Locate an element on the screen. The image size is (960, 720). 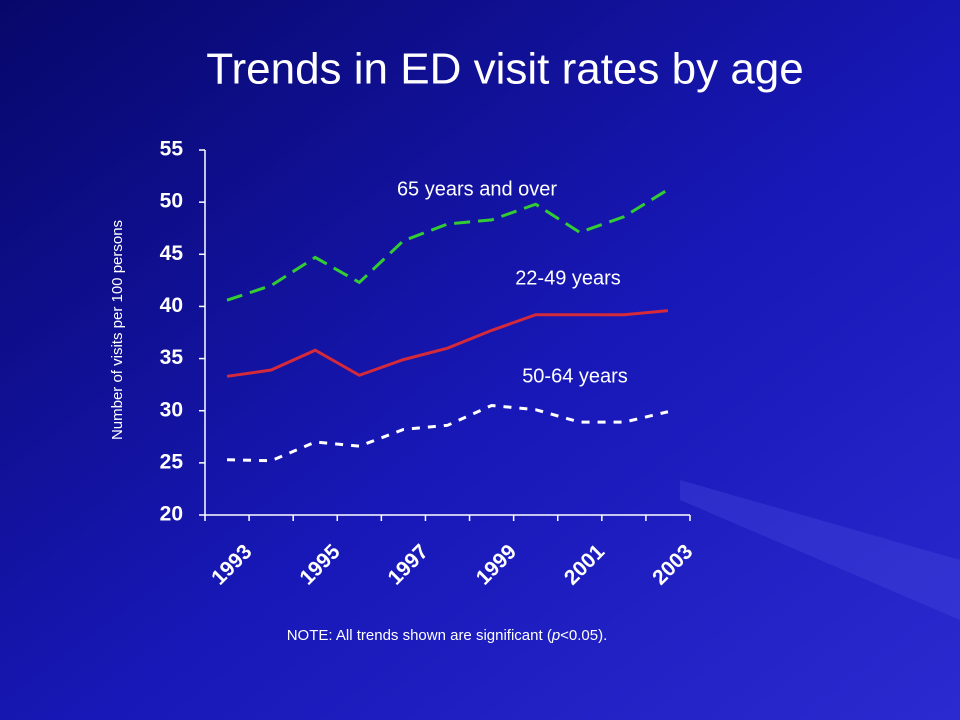
y-tick-label: 50 is located at coordinates (171, 201).